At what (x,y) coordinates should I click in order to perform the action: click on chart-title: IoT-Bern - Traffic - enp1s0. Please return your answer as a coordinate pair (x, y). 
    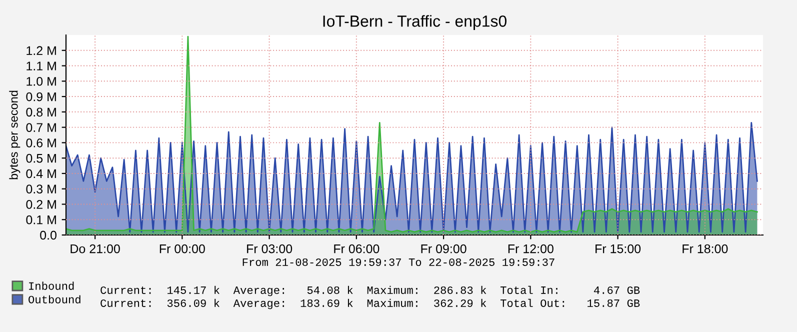
    Looking at the image, I should click on (415, 22).